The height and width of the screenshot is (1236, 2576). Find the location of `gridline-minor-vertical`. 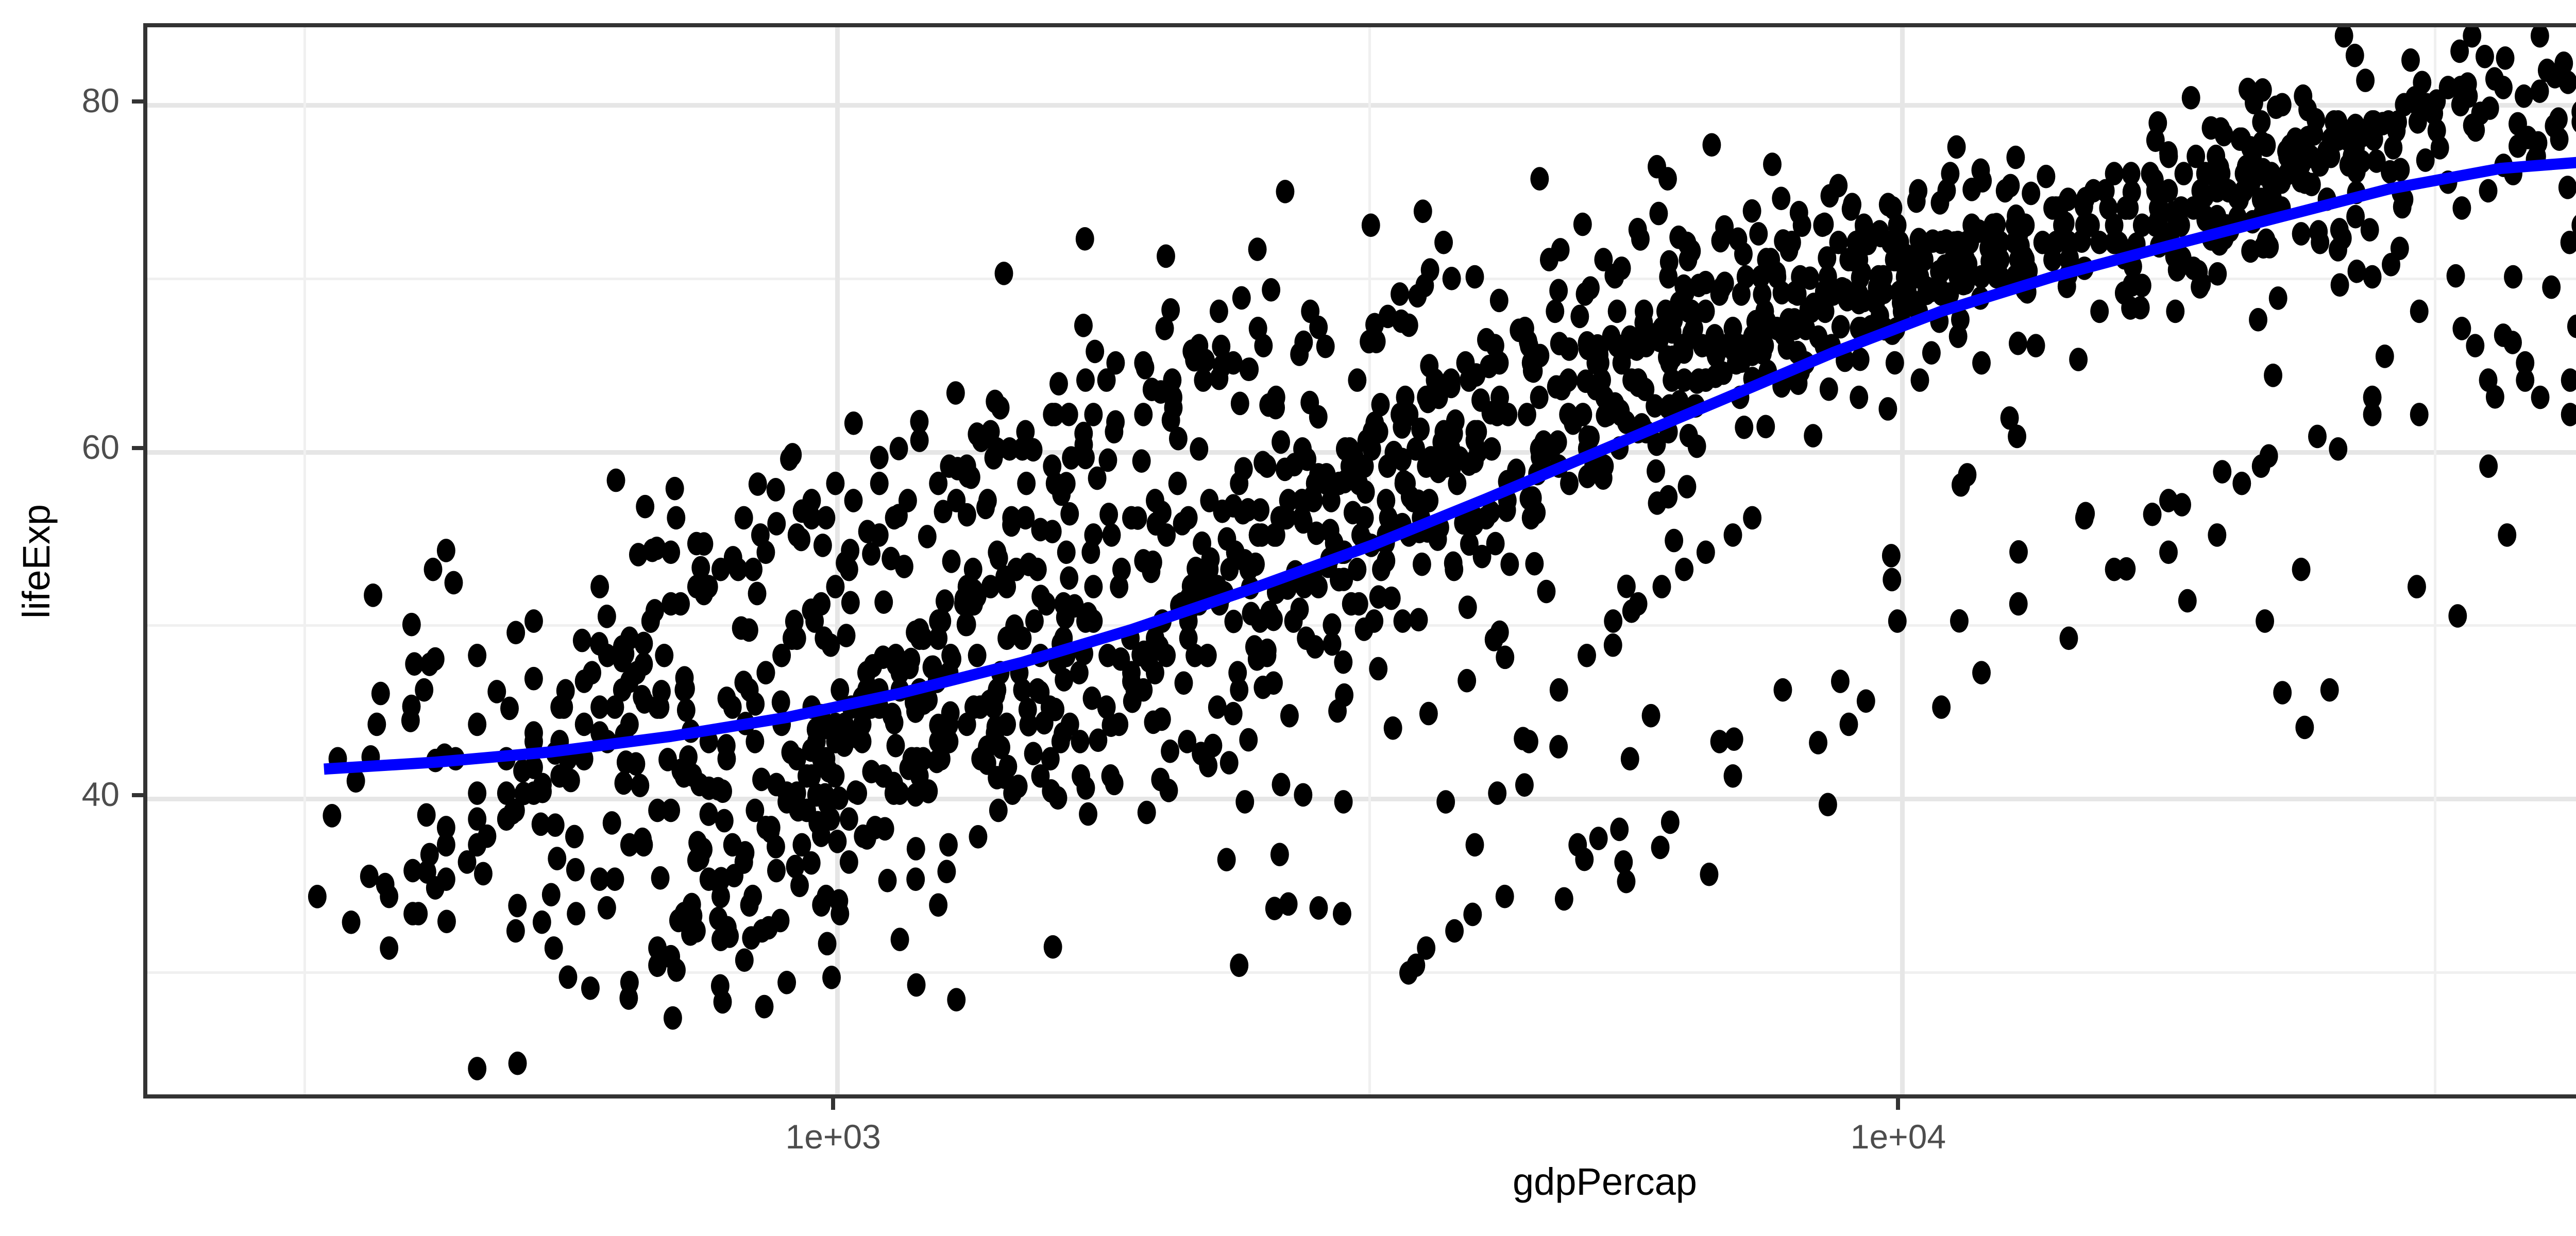

gridline-minor-vertical is located at coordinates (2434, 560).